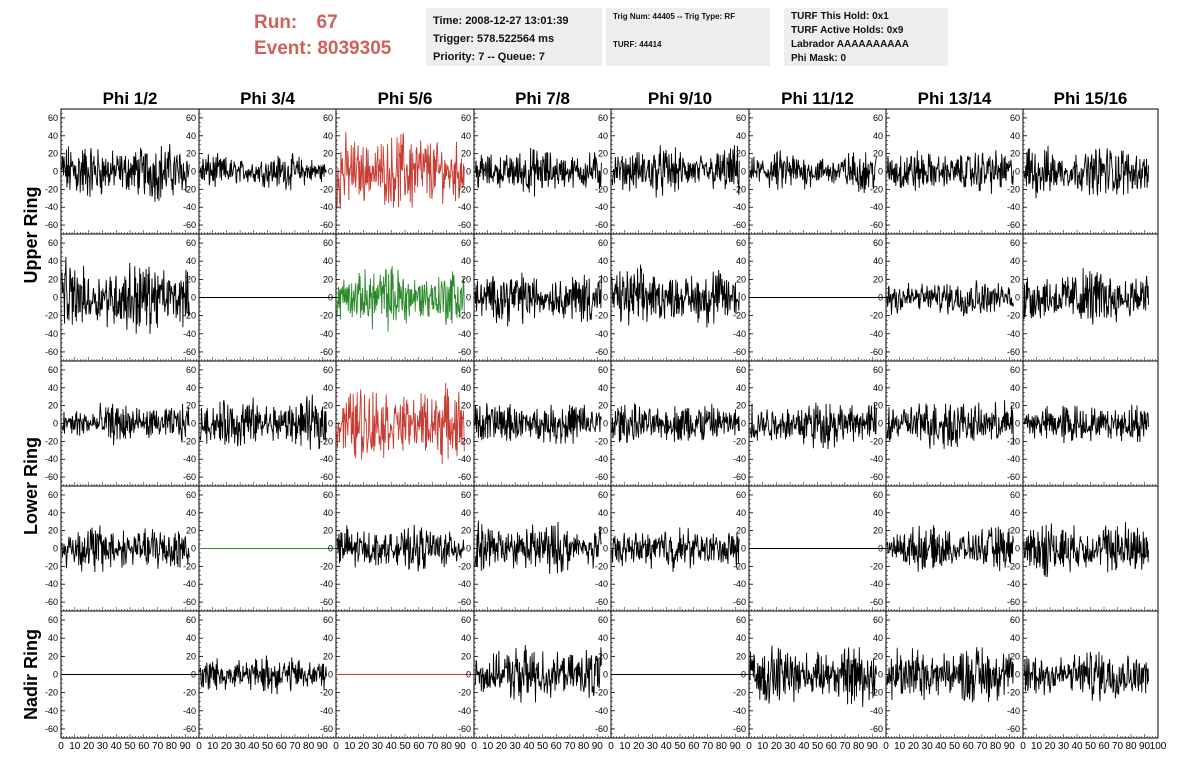 The width and height of the screenshot is (1196, 772). I want to click on column-label: Phi 13/14, so click(955, 98).